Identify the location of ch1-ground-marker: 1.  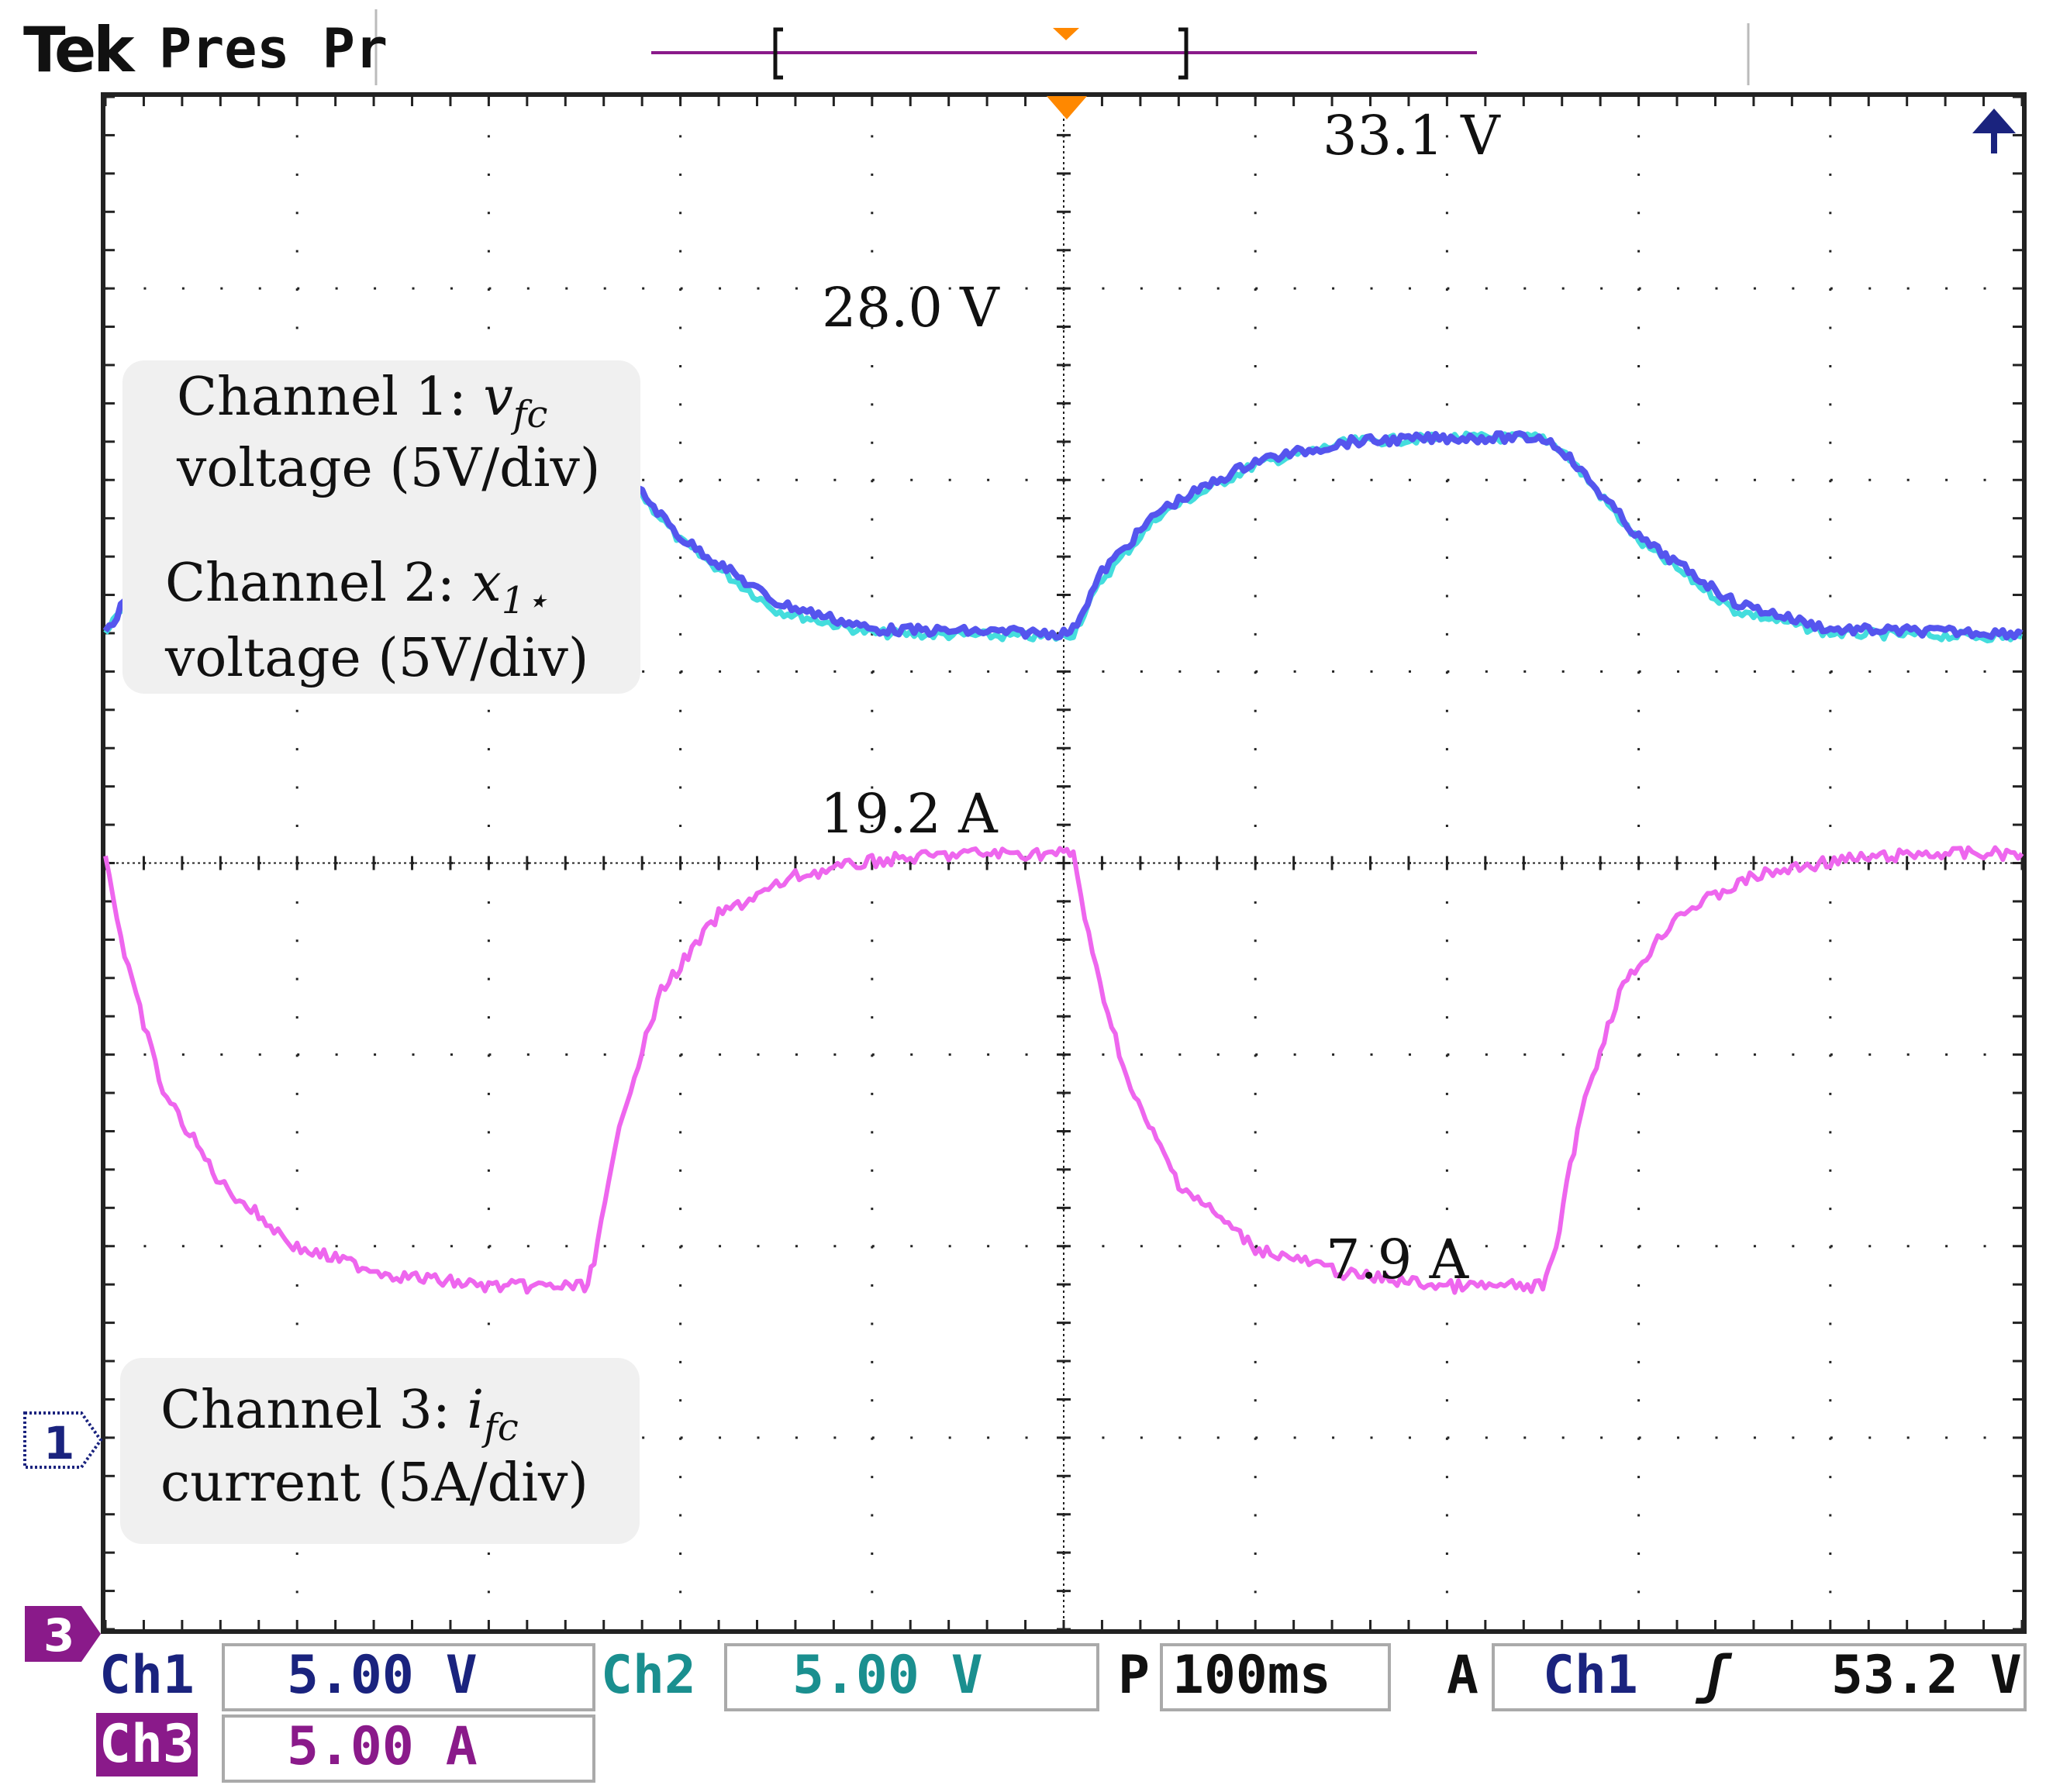
(63, 1440).